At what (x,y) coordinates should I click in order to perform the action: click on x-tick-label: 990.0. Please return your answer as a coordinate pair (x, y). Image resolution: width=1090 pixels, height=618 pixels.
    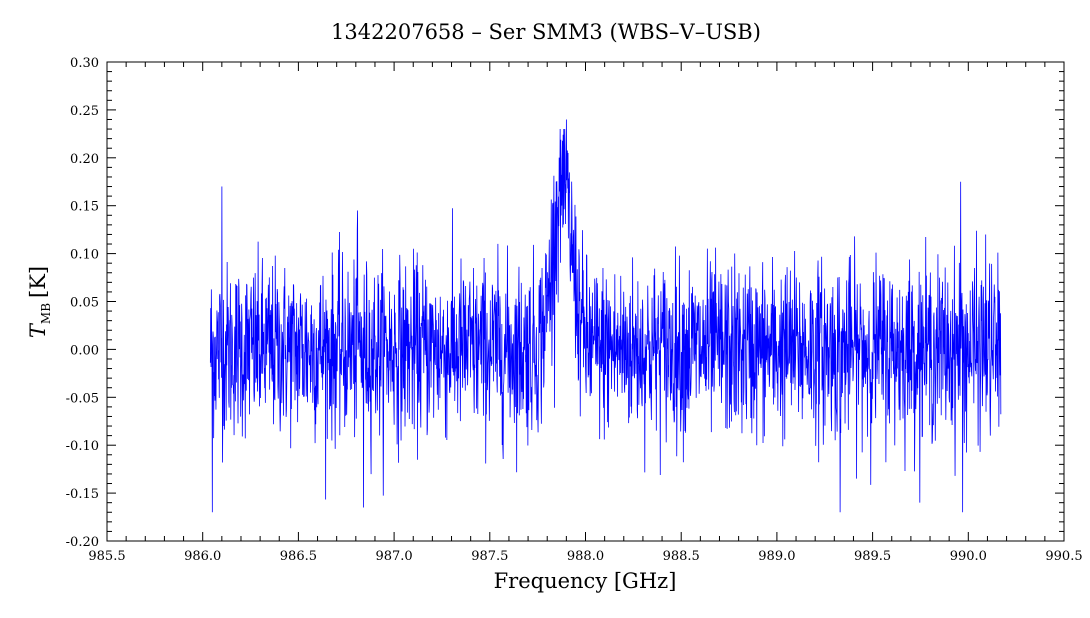
    Looking at the image, I should click on (968, 556).